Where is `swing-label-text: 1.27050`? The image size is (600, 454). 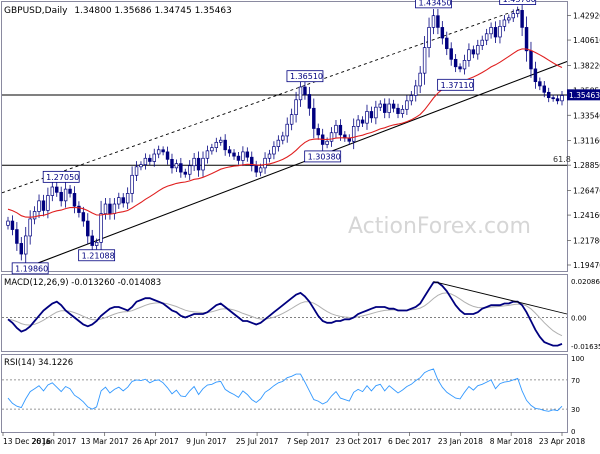 swing-label-text: 1.27050 is located at coordinates (62, 177).